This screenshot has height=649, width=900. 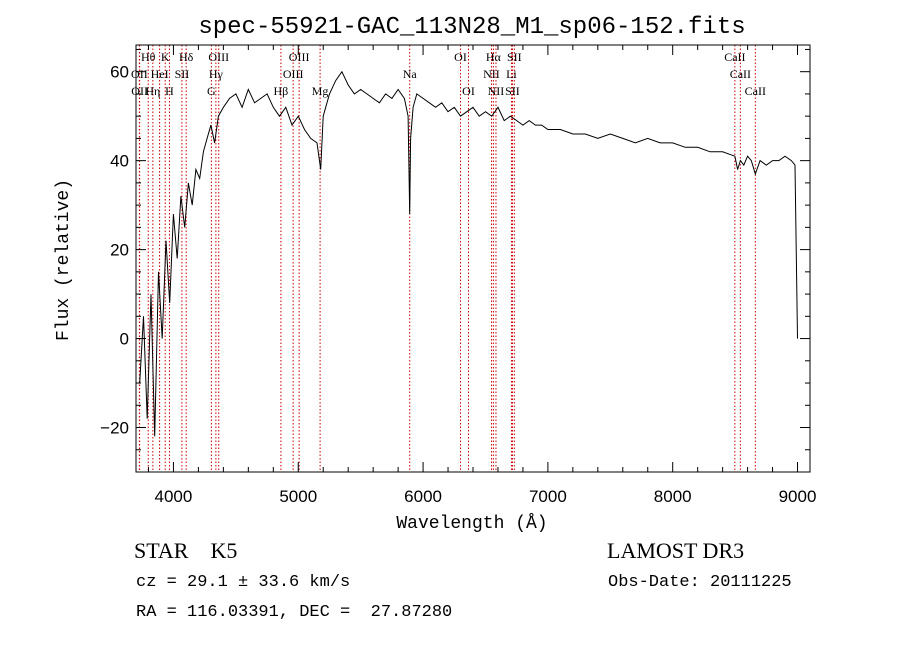 What do you see at coordinates (460, 57) in the screenshot?
I see `marker-label-5: OI` at bounding box center [460, 57].